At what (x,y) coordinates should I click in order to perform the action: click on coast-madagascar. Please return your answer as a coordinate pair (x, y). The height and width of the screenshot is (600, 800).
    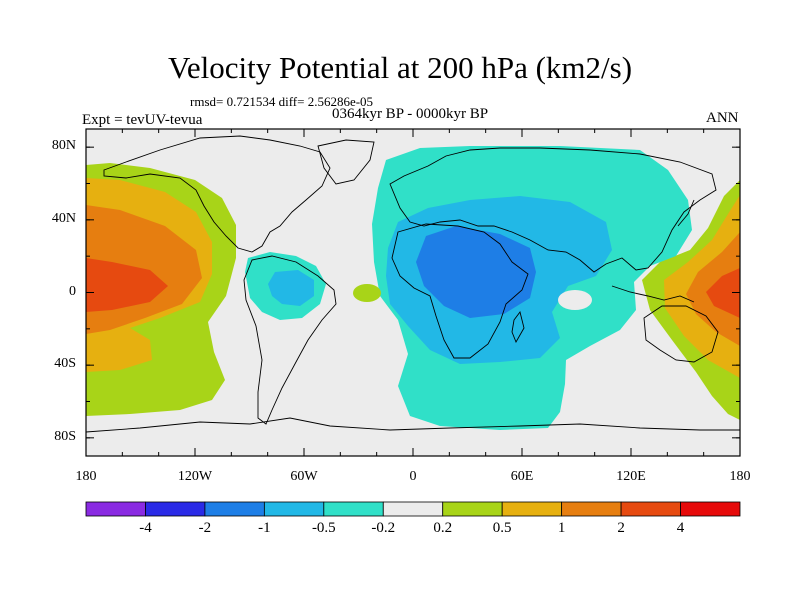
    Looking at the image, I should click on (518, 327).